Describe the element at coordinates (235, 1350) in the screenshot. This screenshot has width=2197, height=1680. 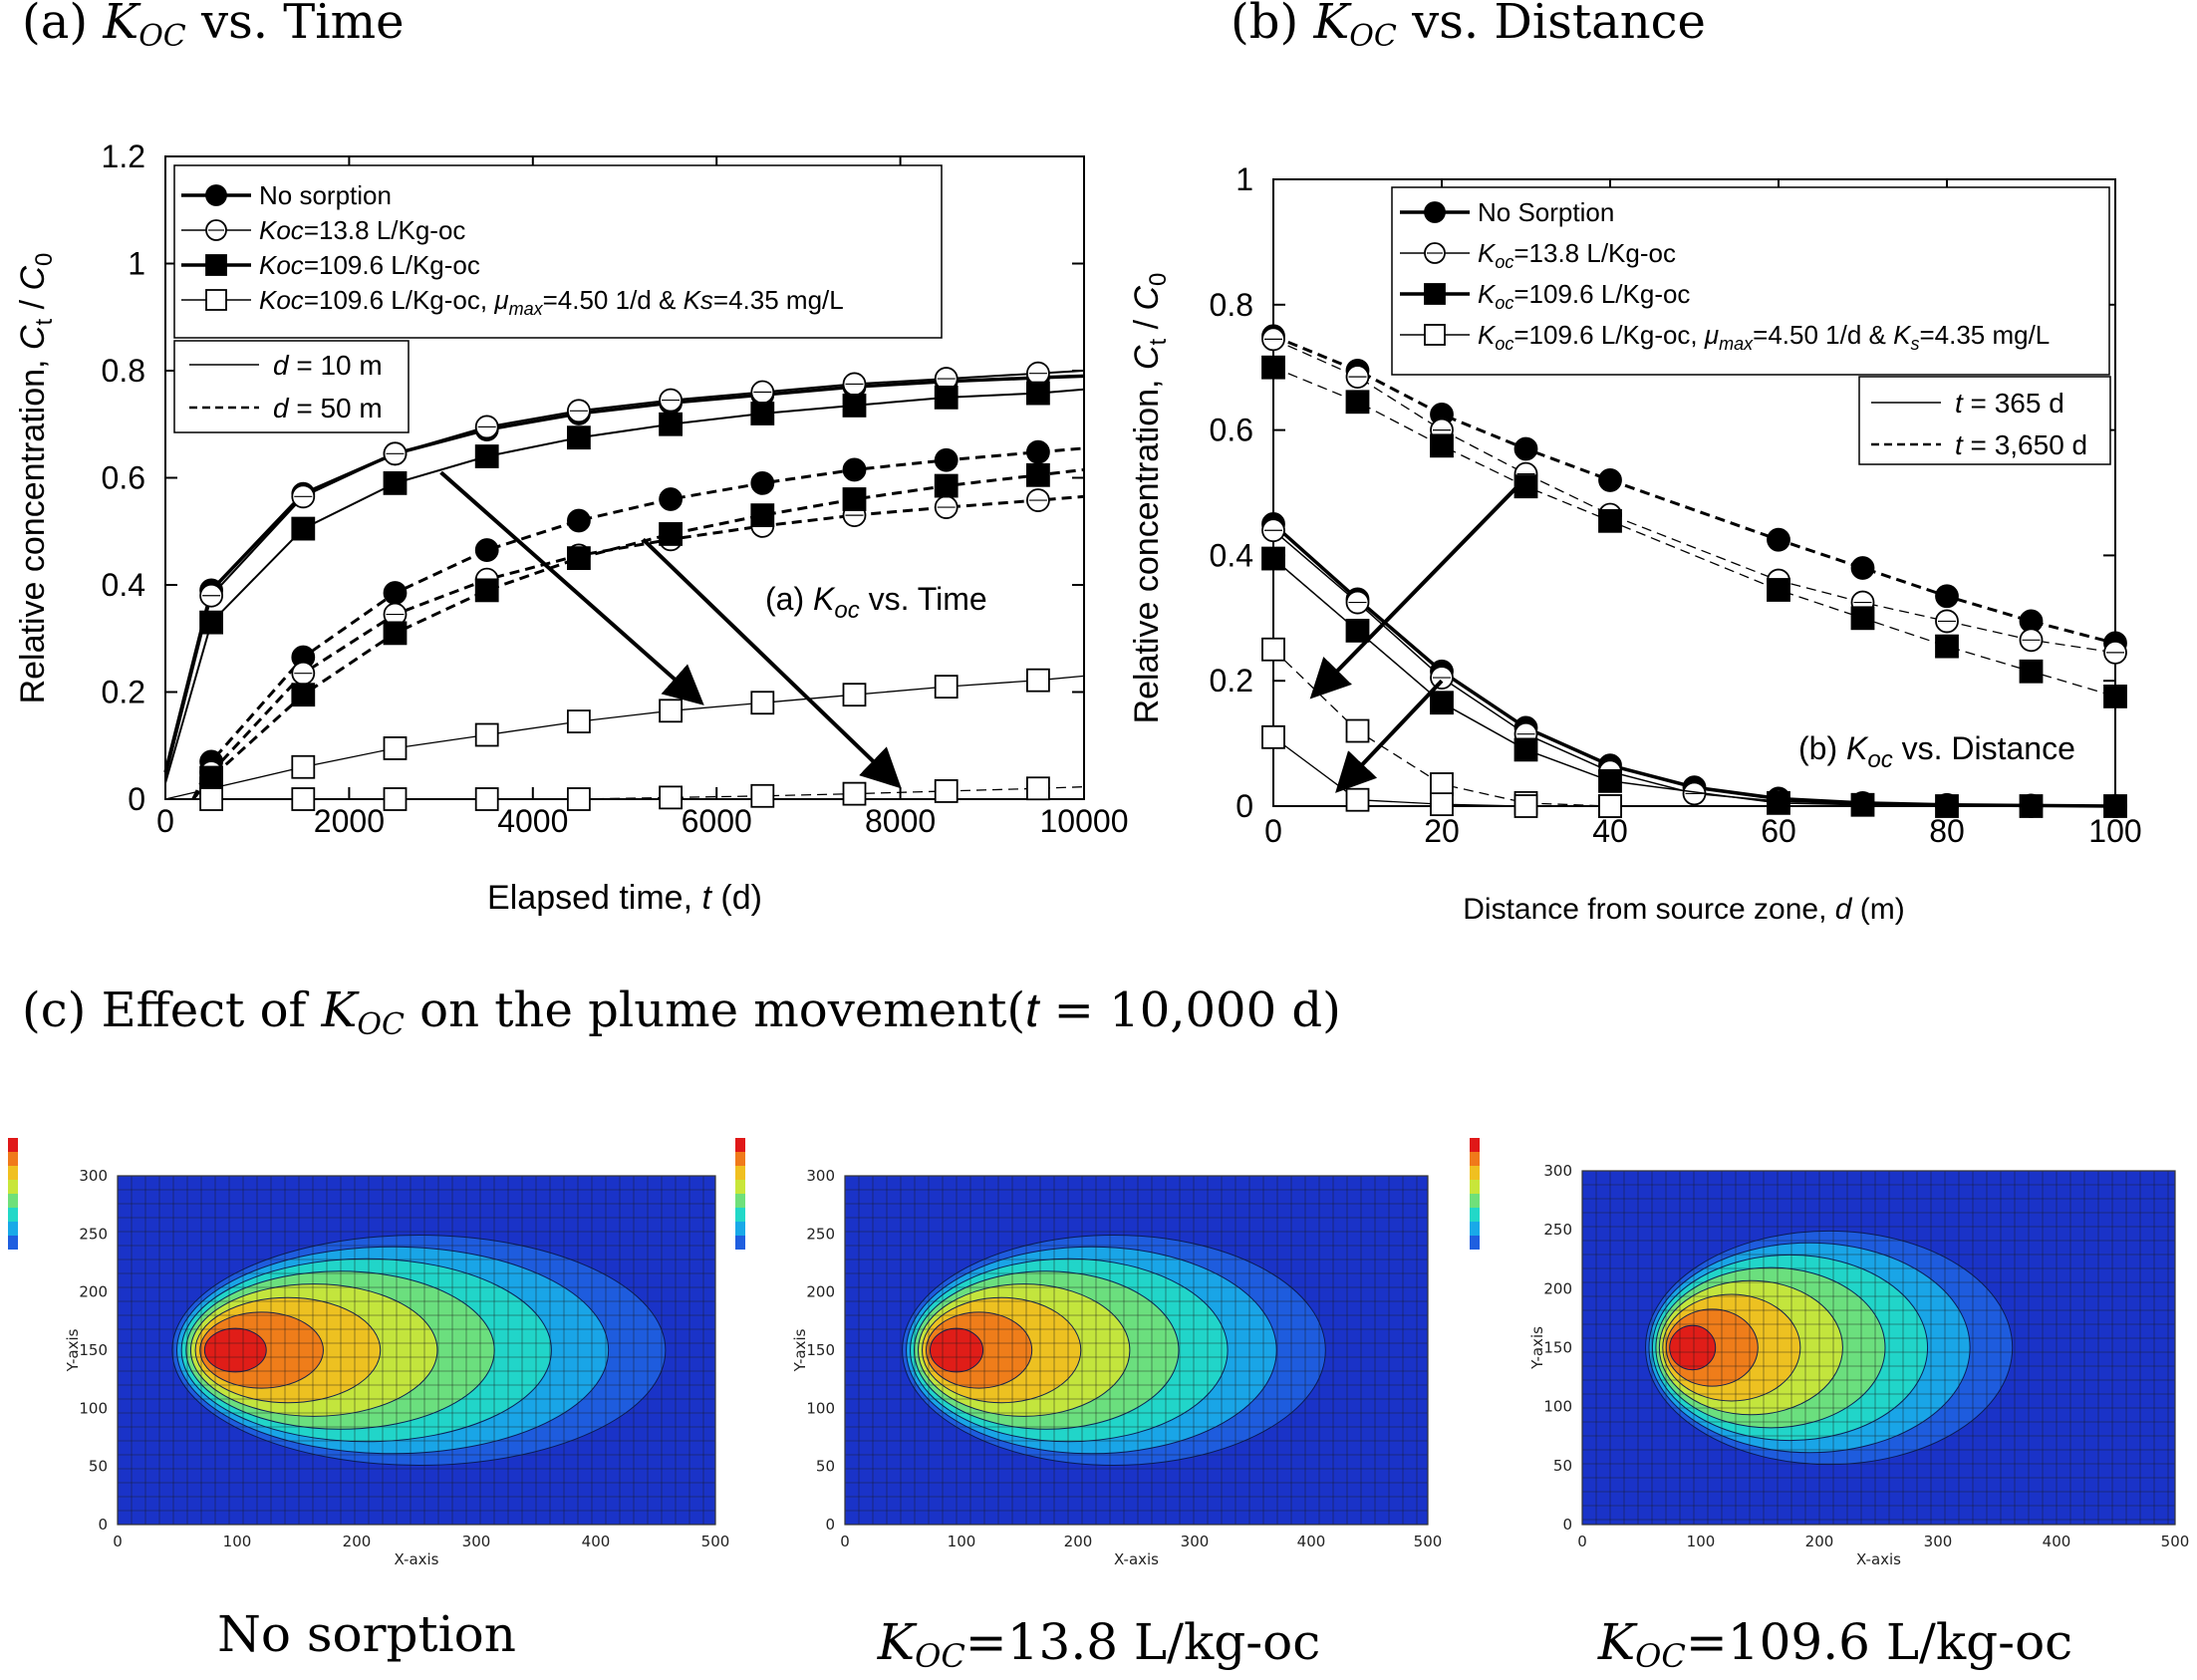
I see `plume-1-contour` at that location.